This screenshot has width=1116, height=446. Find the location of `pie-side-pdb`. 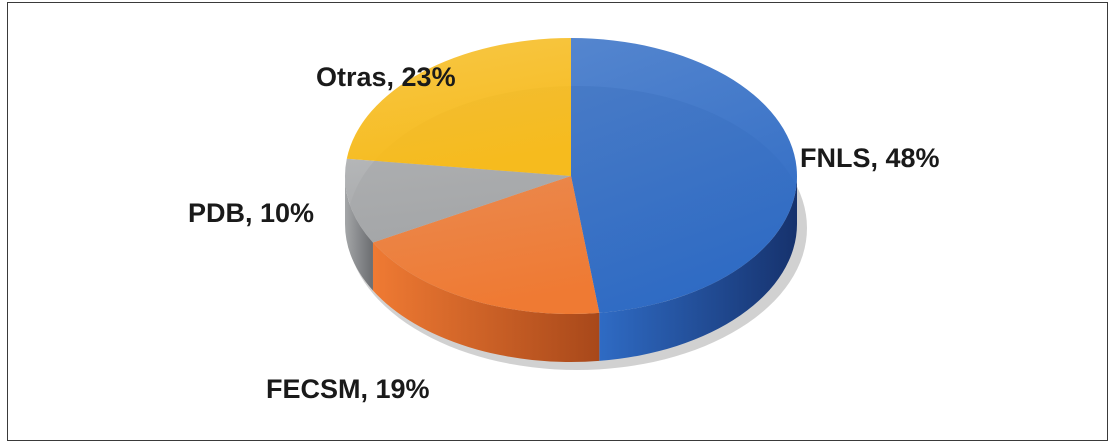

pie-side-pdb is located at coordinates (359, 233).